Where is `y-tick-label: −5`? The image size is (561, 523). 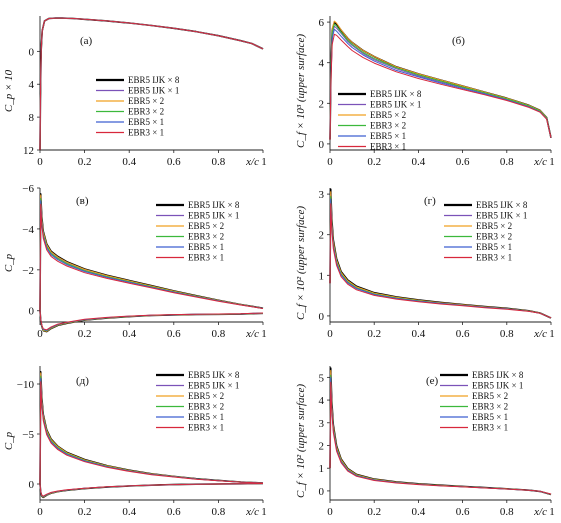 y-tick-label: −5 is located at coordinates (28, 435).